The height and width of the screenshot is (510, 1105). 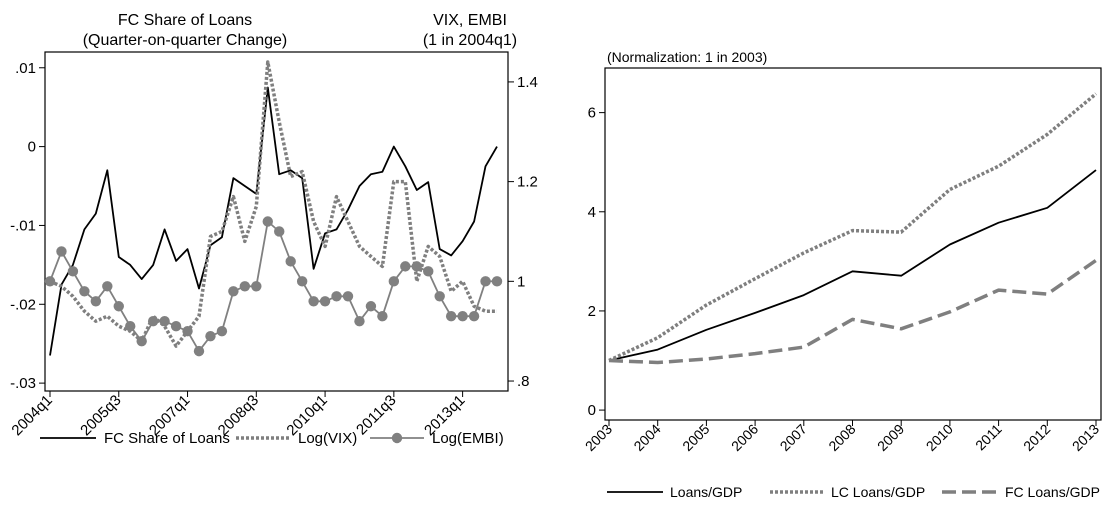 What do you see at coordinates (592, 212) in the screenshot?
I see `right-chart-y-tick-label: 4` at bounding box center [592, 212].